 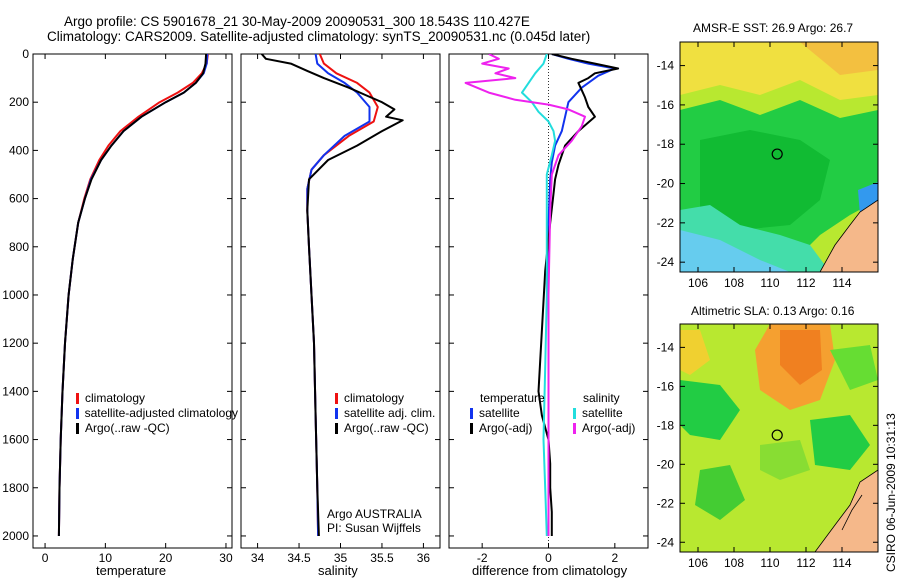 What do you see at coordinates (131, 570) in the screenshot?
I see `temperature-axis-label: temperature` at bounding box center [131, 570].